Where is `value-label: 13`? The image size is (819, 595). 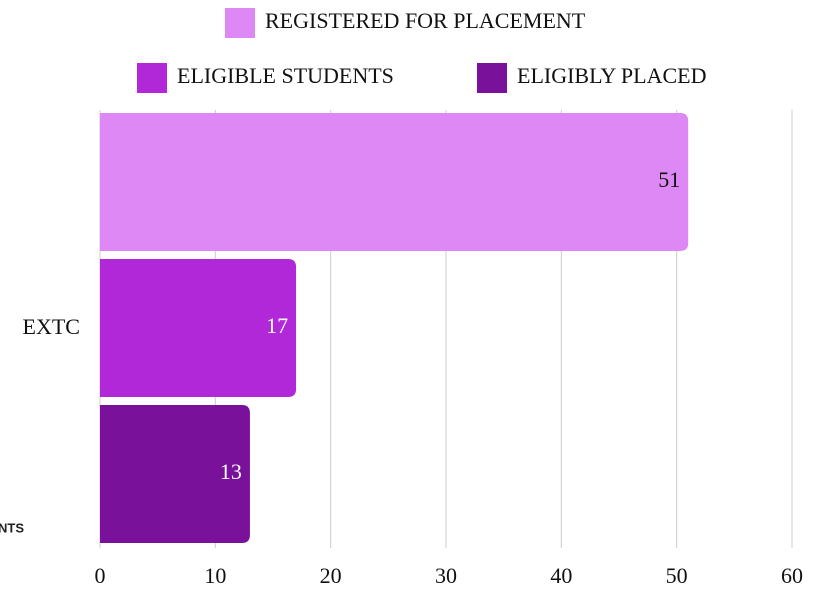 value-label: 13 is located at coordinates (231, 471).